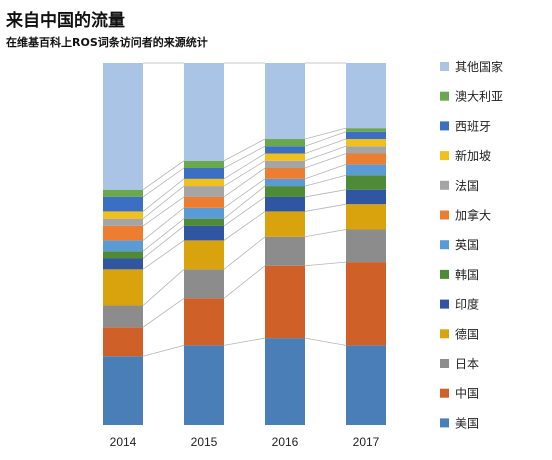 This screenshot has width=552, height=460. What do you see at coordinates (467, 393) in the screenshot?
I see `legend-label-11: 中国` at bounding box center [467, 393].